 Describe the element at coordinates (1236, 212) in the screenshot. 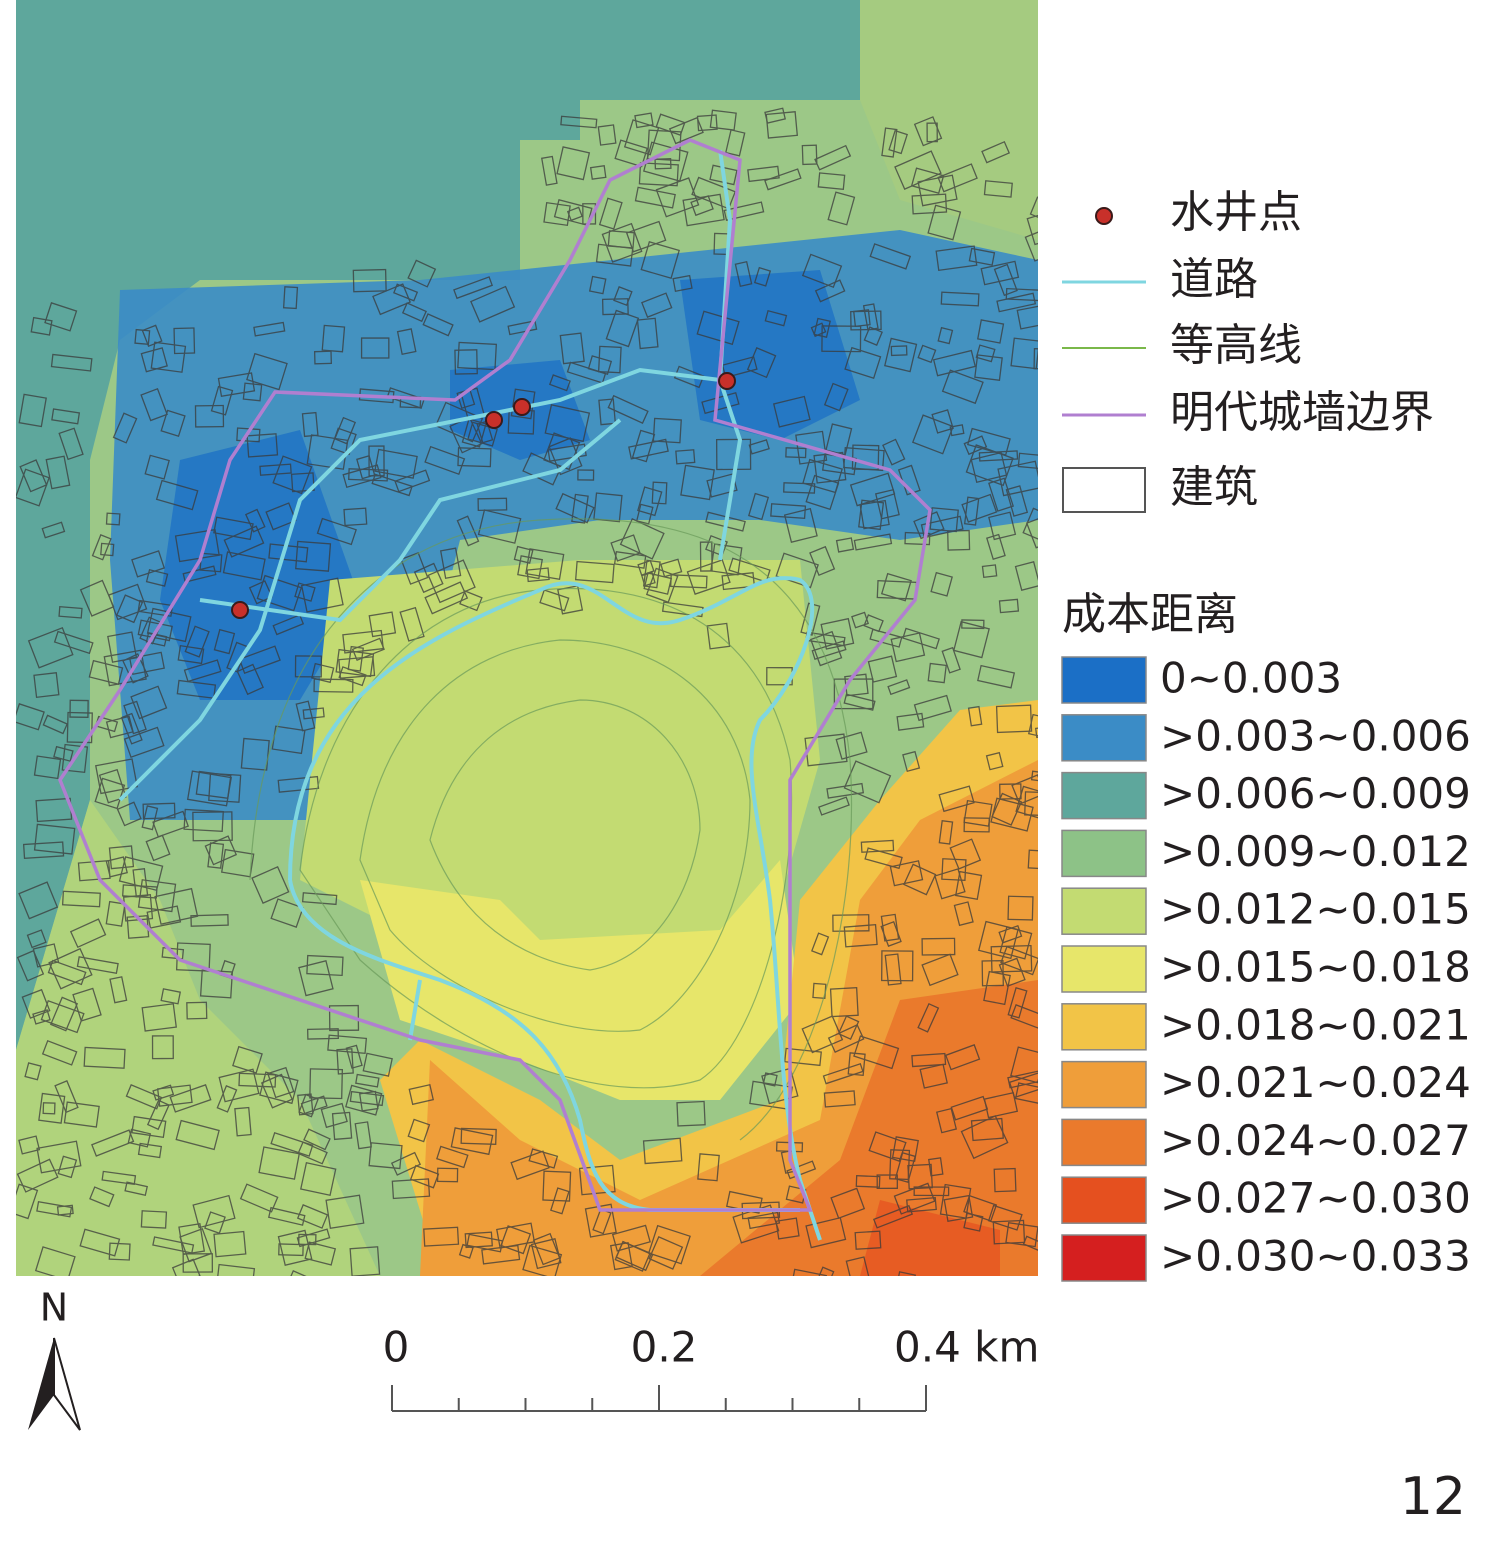

I see `legend-label: 水井点` at that location.